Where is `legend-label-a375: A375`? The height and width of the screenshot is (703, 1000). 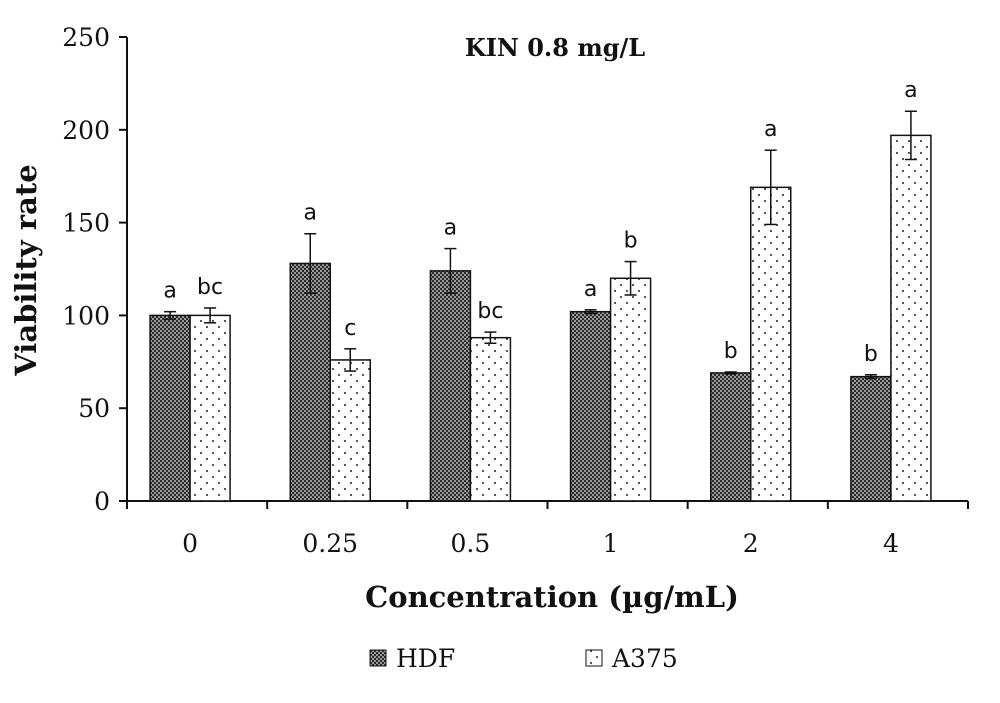 legend-label-a375: A375 is located at coordinates (644, 658).